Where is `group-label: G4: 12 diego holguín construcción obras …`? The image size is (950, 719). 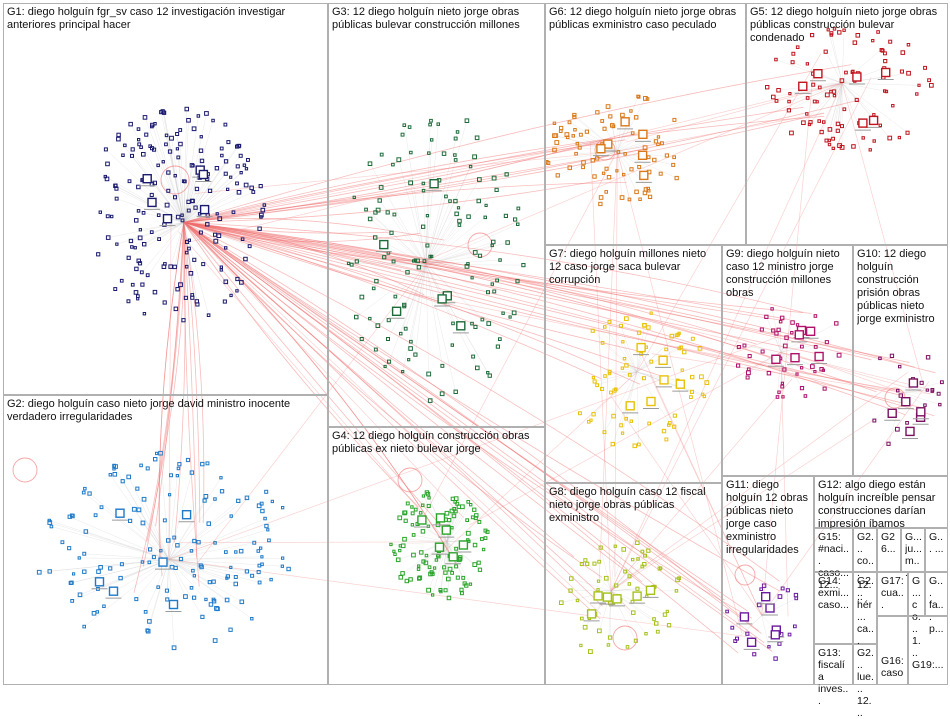
group-label: G4: 12 diego holguín construcción obras … is located at coordinates (437, 443).